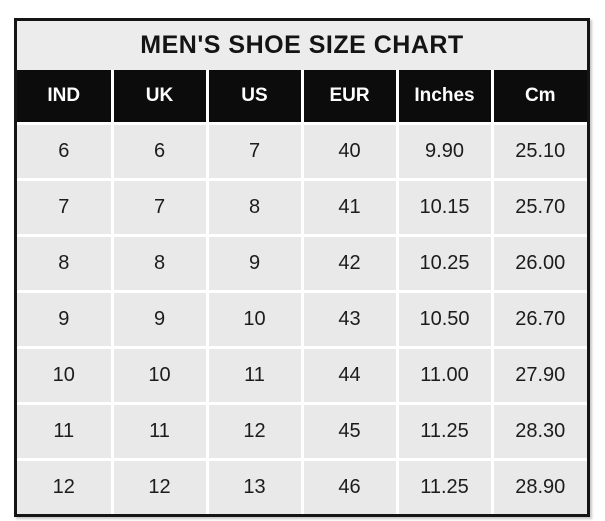  I want to click on cell-eur: 42, so click(348, 263).